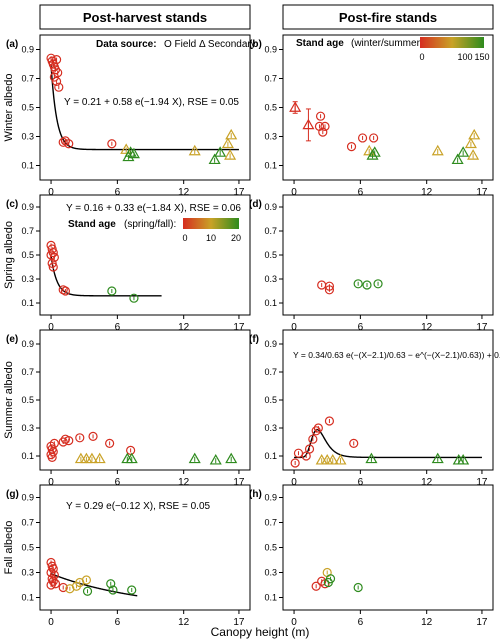  I want to click on spring-tick-2: 20, so click(236, 238).